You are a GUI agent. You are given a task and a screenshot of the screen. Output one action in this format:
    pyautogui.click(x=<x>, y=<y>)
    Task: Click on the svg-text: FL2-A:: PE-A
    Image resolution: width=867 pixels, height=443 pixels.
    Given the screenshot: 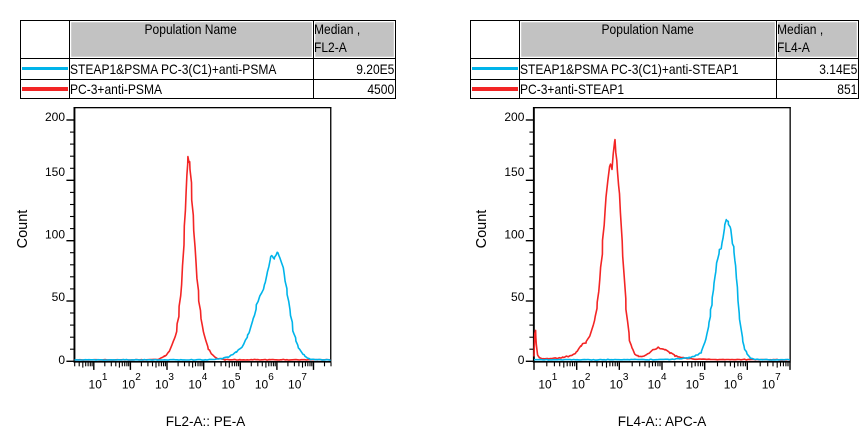 What is the action you would take?
    pyautogui.click(x=206, y=421)
    